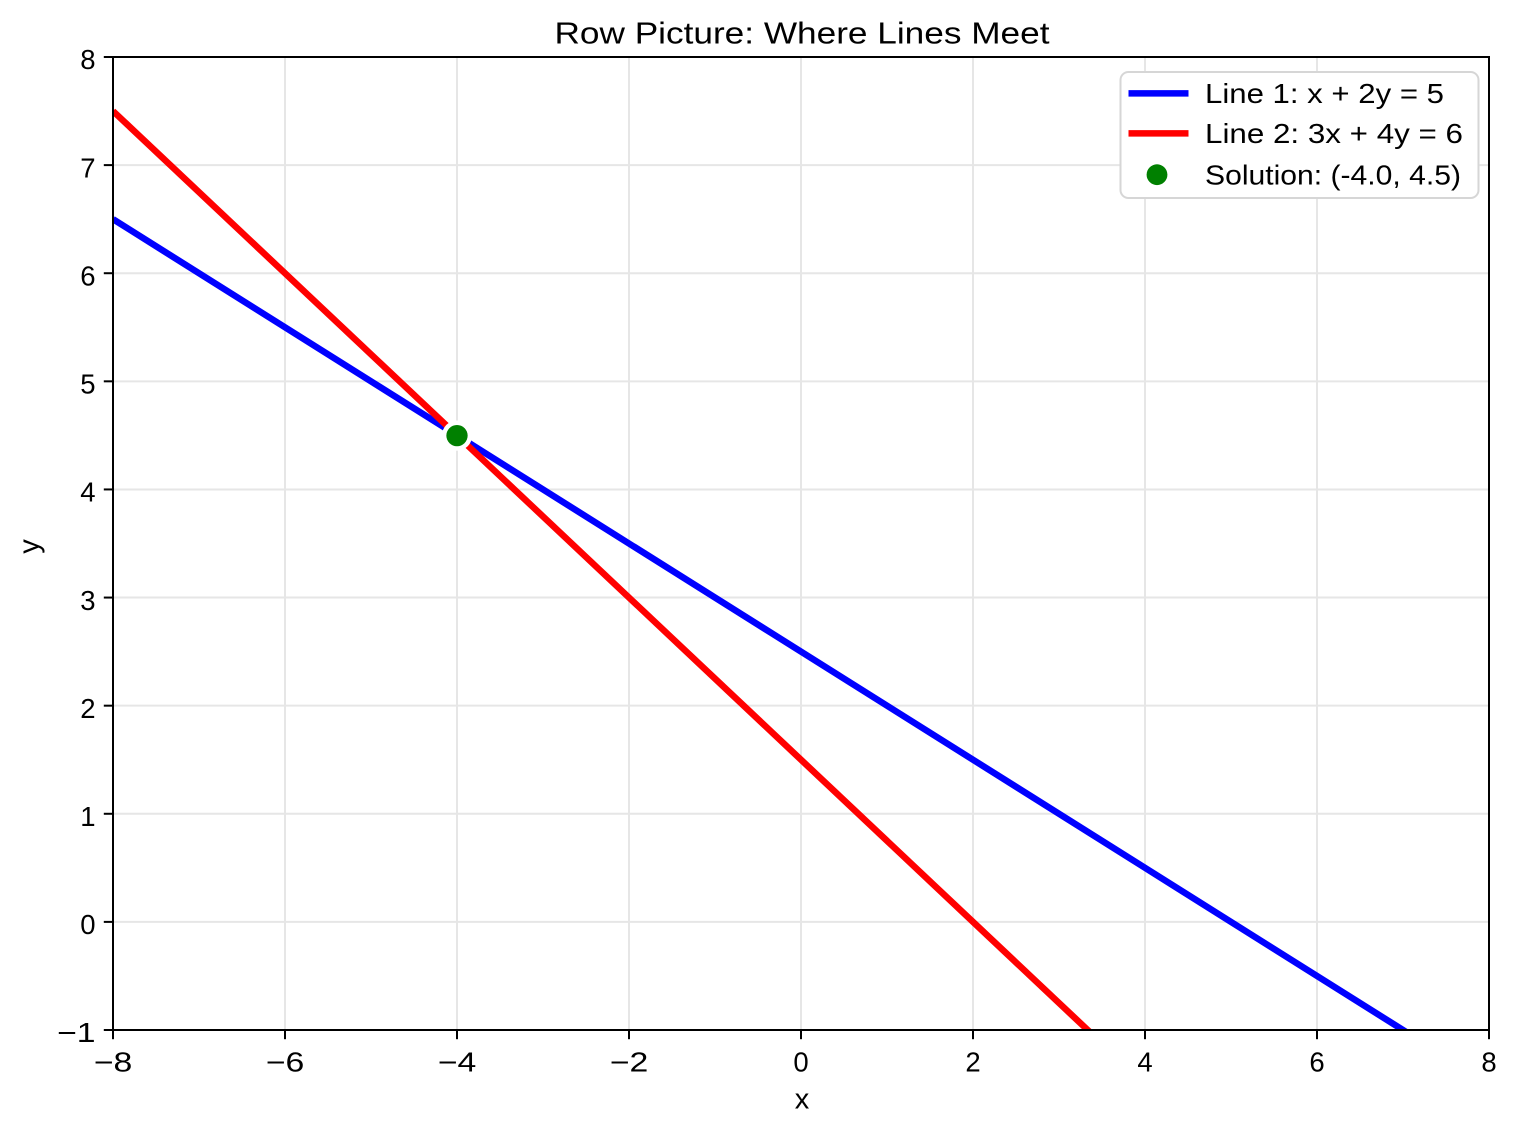 Image resolution: width=1516 pixels, height=1132 pixels. Describe the element at coordinates (629, 1062) in the screenshot. I see `svg-text: −2` at that location.